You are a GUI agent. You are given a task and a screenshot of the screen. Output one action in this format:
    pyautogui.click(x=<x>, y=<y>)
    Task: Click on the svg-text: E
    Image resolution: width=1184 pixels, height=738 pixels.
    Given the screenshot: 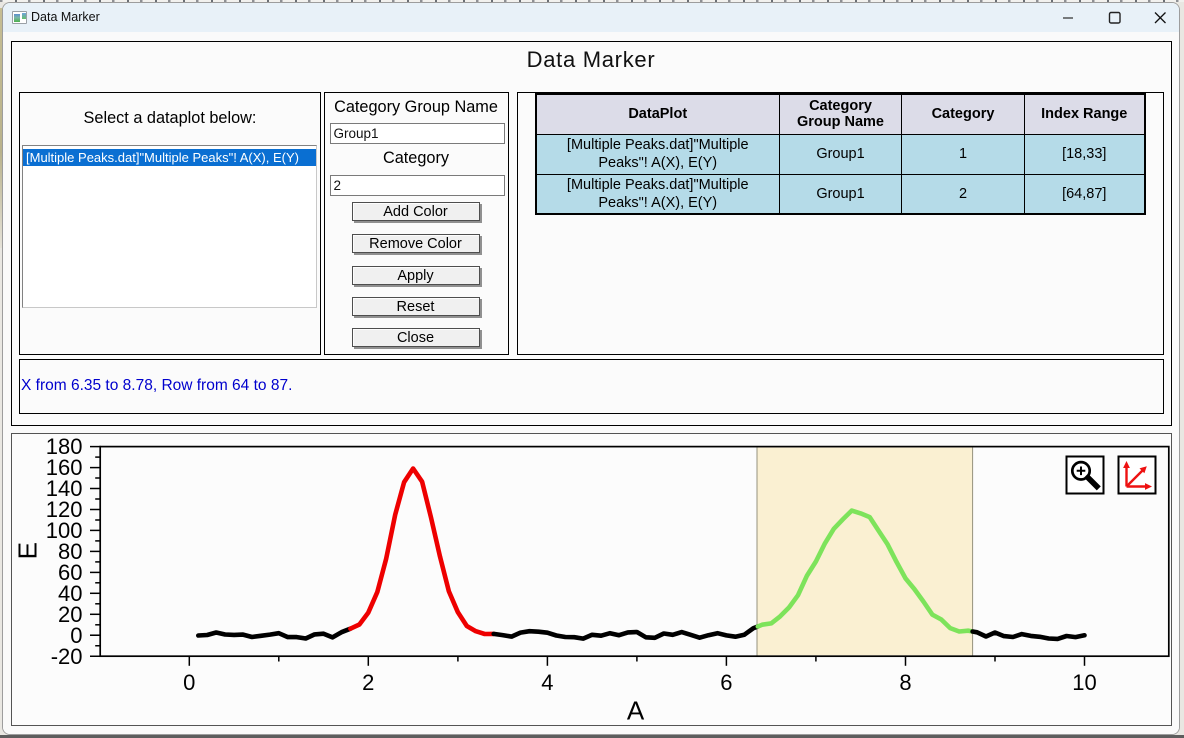 What is the action you would take?
    pyautogui.click(x=27, y=550)
    